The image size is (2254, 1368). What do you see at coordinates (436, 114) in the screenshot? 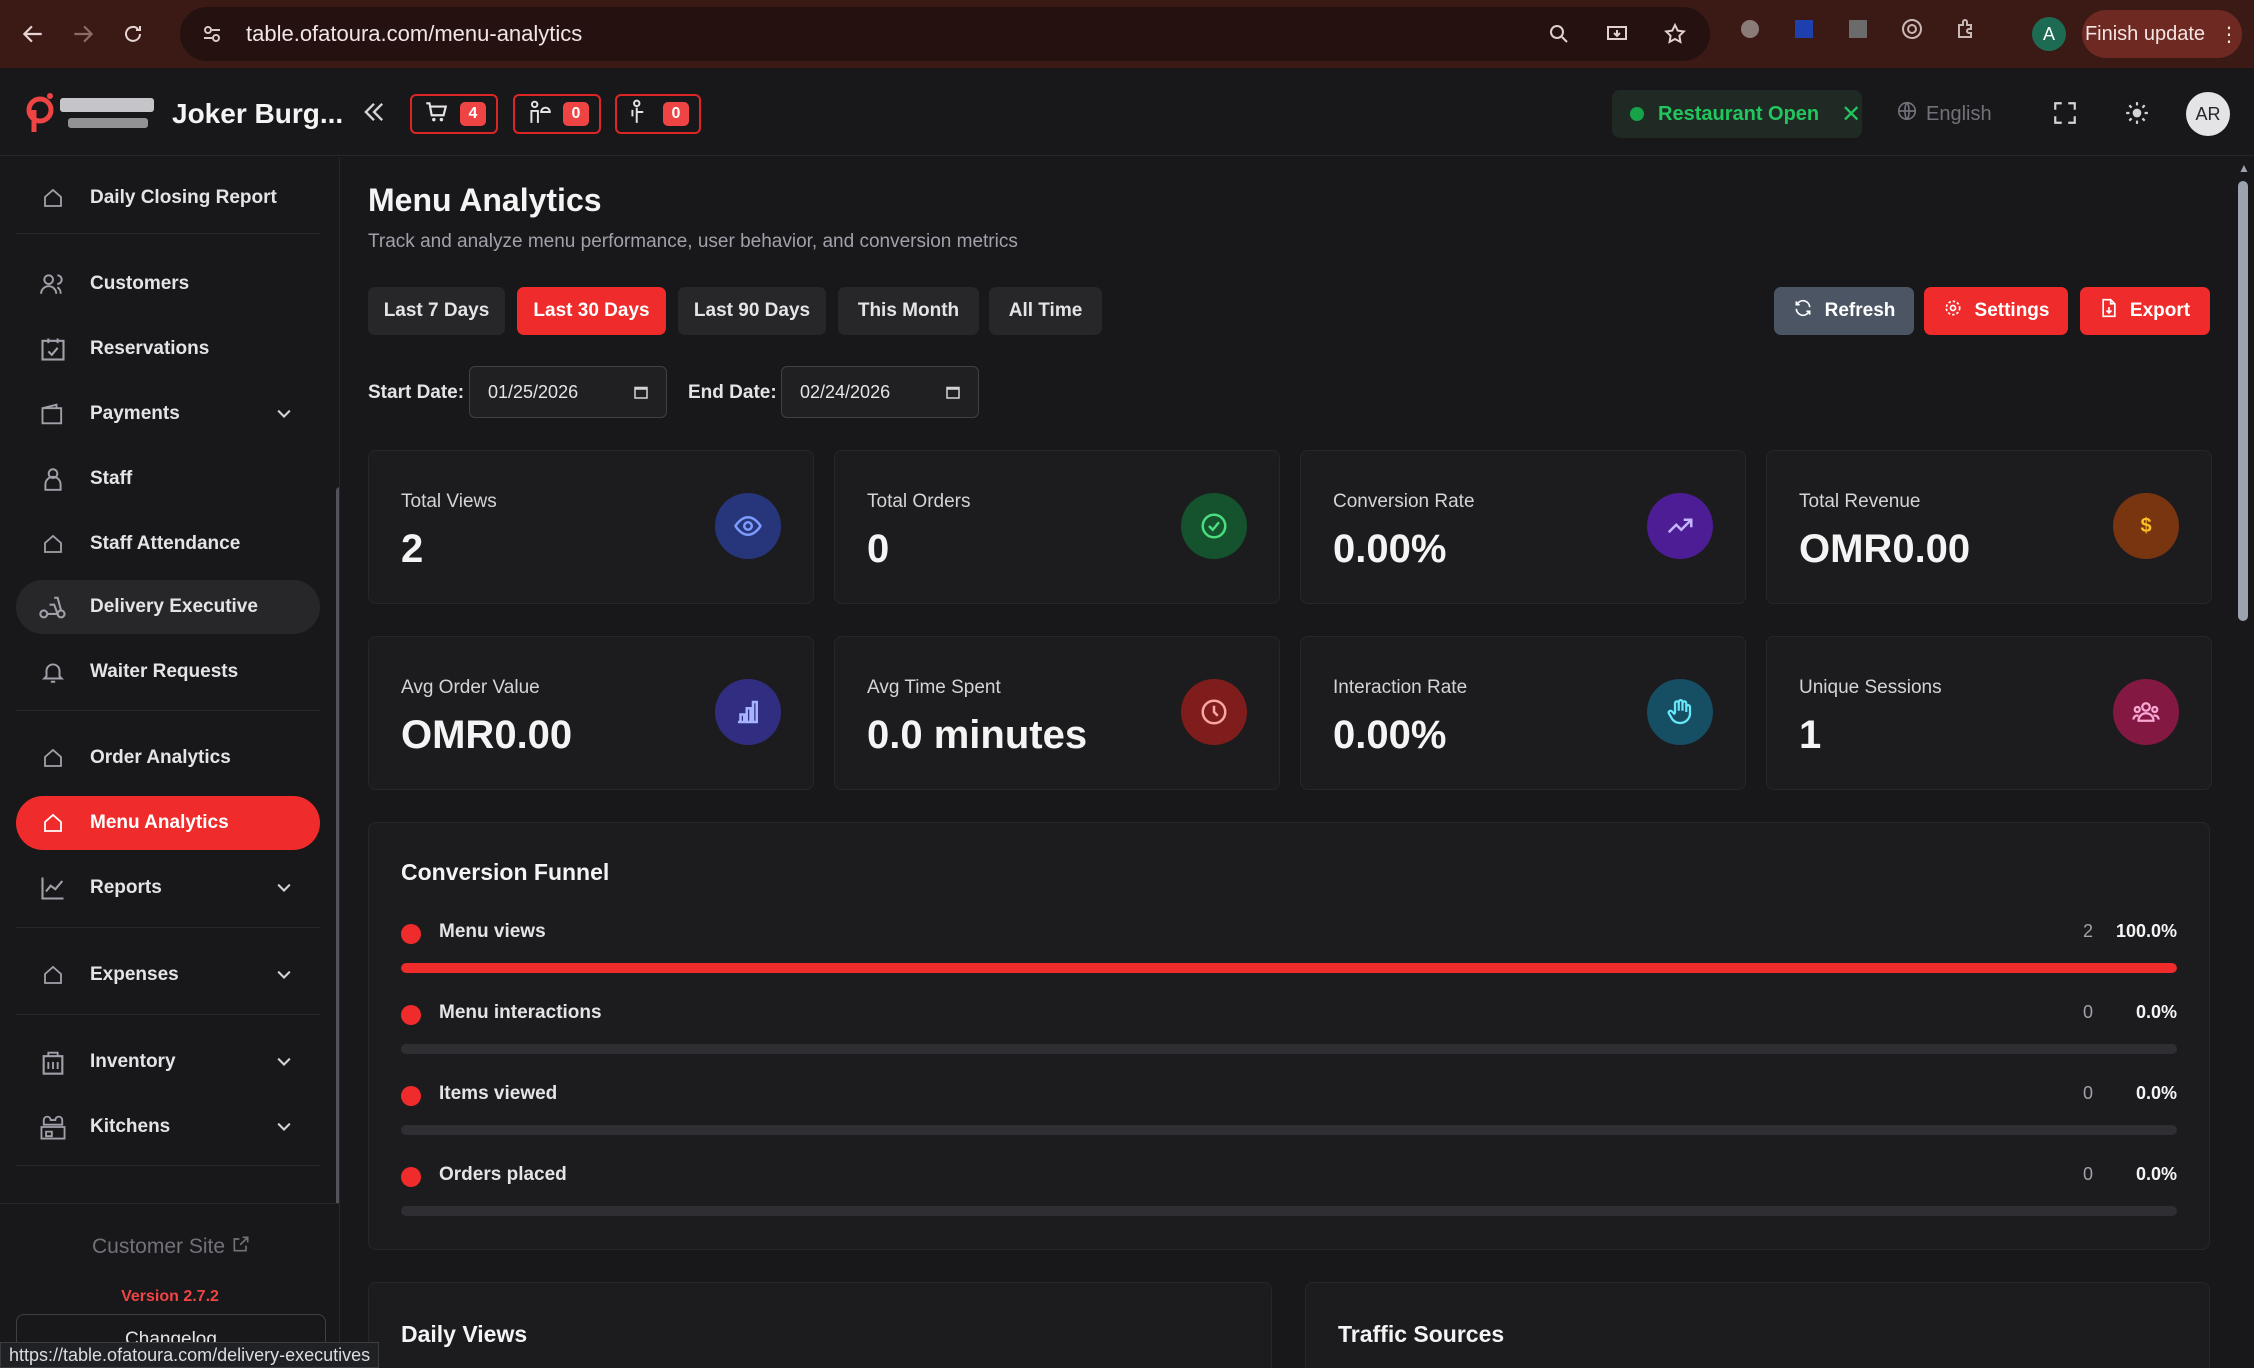
I see `cart-icon` at bounding box center [436, 114].